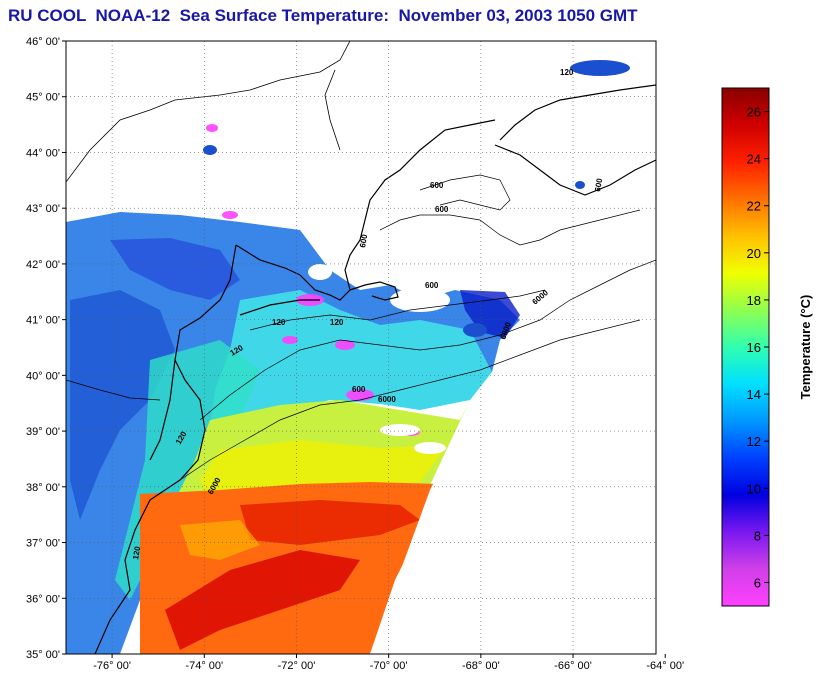 This screenshot has width=817, height=673. What do you see at coordinates (754, 112) in the screenshot?
I see `colorbar-tick-label: 26` at bounding box center [754, 112].